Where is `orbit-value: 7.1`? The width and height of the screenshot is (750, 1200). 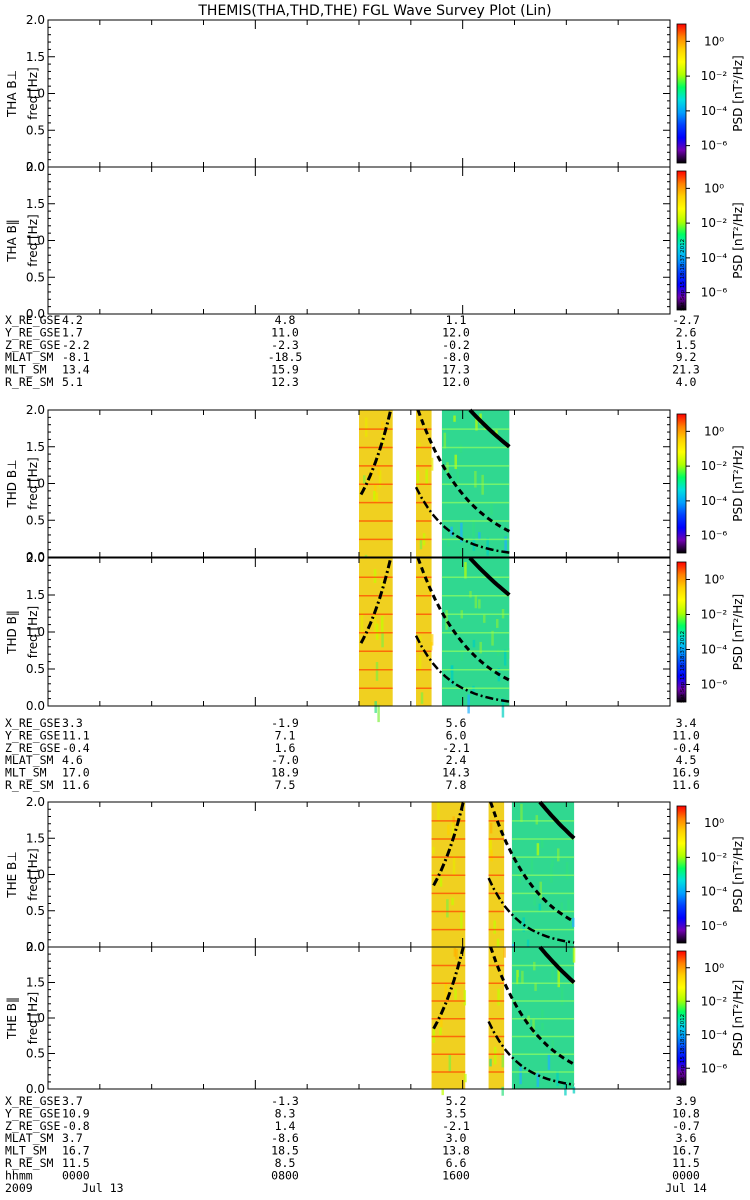
orbit-value: 7.1 is located at coordinates (285, 735).